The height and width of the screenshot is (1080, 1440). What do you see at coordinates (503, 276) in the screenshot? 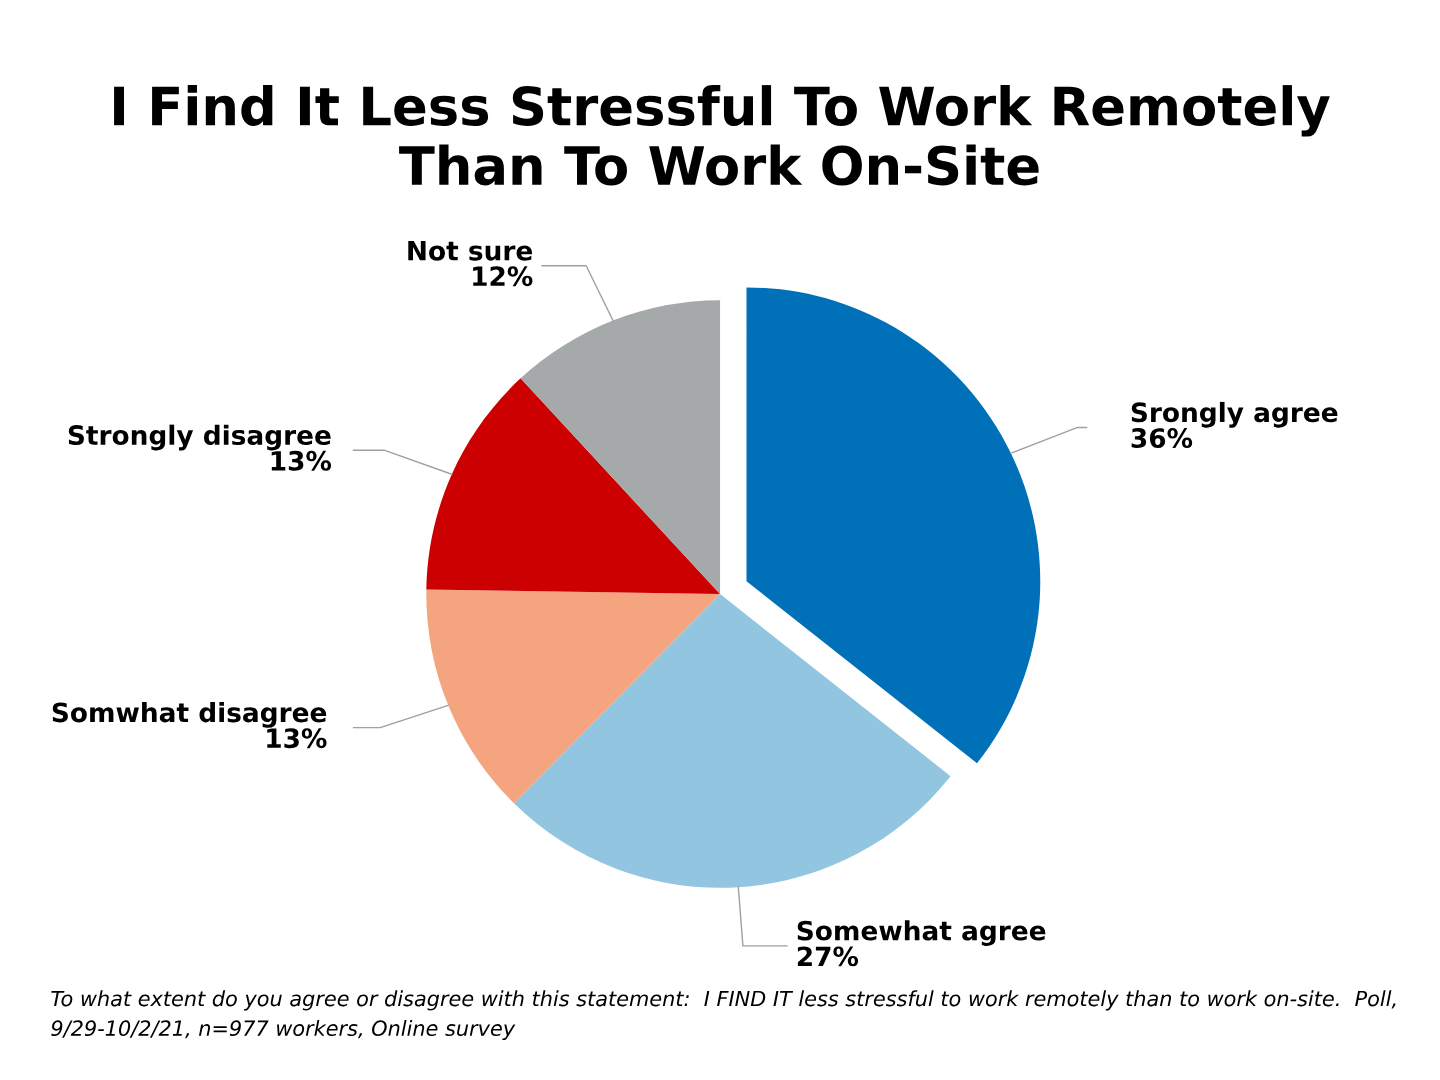
I see `data-label: 12%` at bounding box center [503, 276].